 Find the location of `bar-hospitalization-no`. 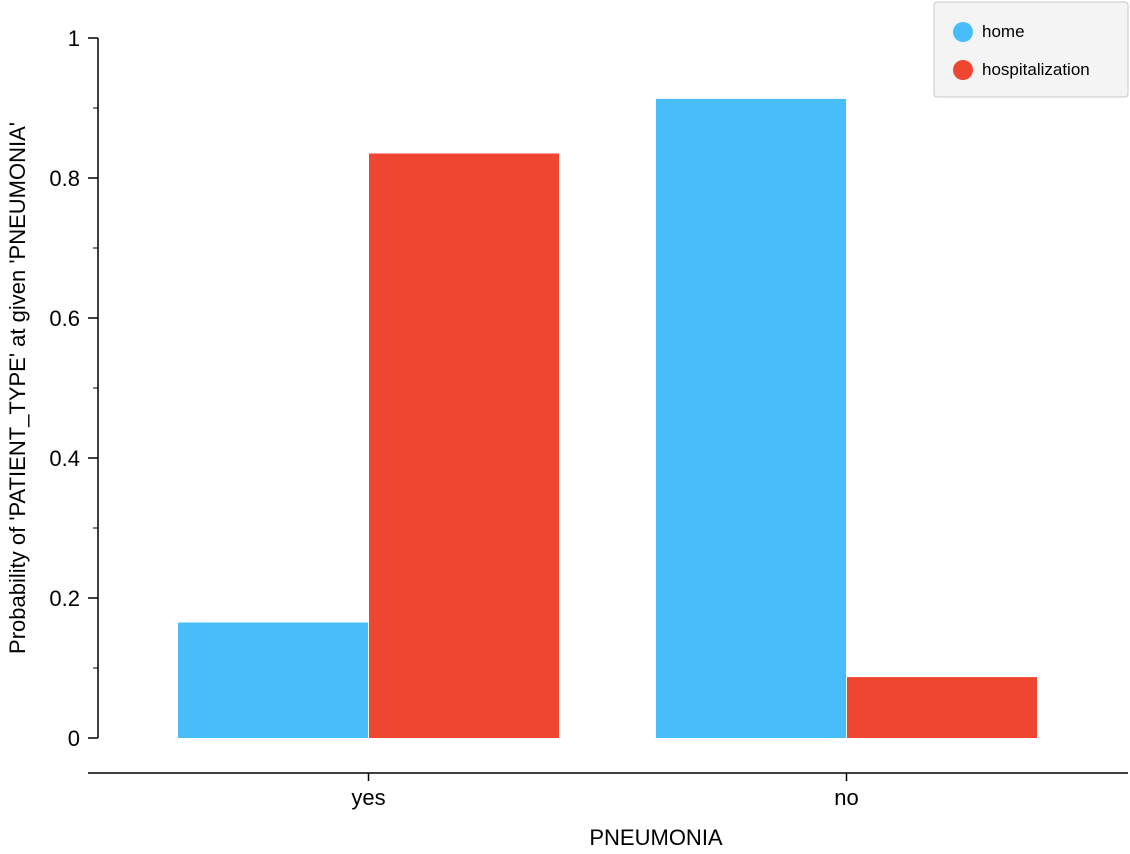

bar-hospitalization-no is located at coordinates (942, 707).